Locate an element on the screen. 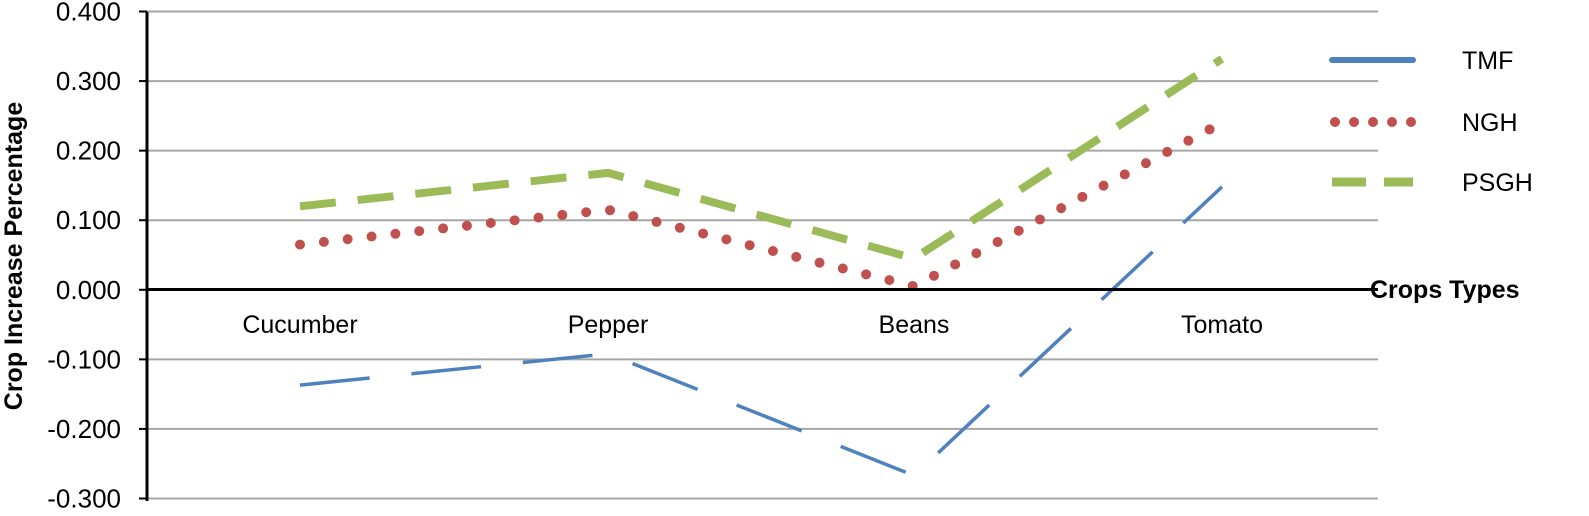  legend: TMF NGH PSGH is located at coordinates (1431, 122).